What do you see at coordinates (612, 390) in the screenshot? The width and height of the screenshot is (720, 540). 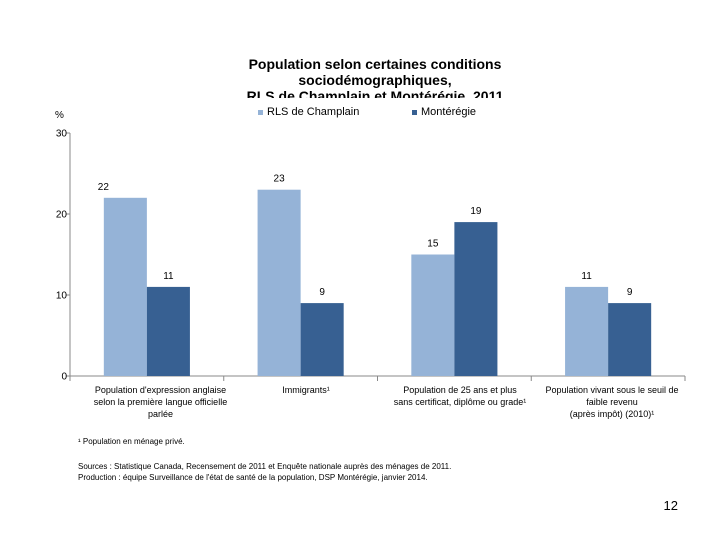 I see `category-label-4-line-1: Population vivant sous le seuil de` at bounding box center [612, 390].